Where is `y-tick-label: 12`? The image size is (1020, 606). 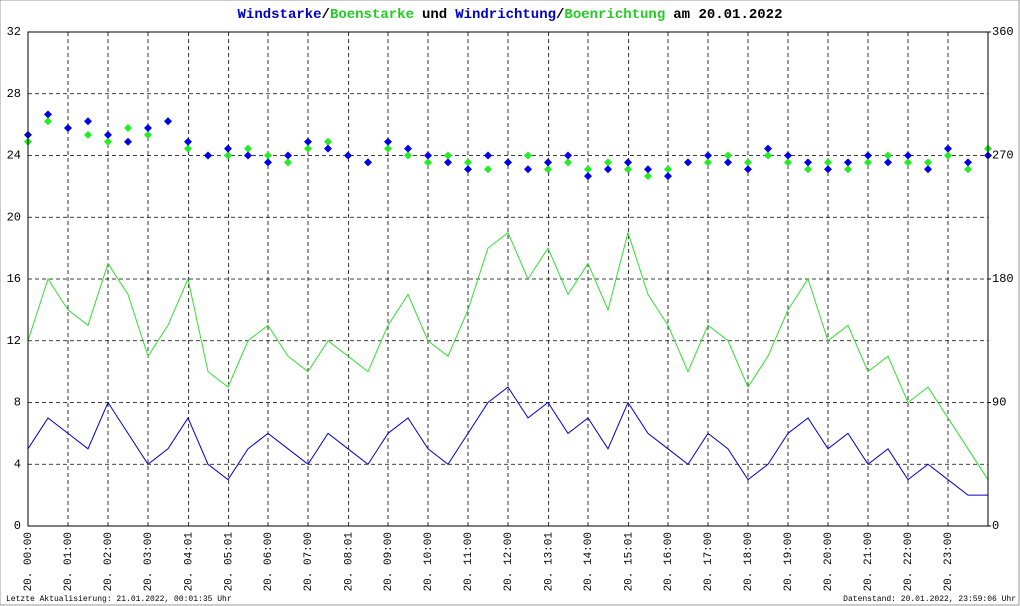 y-tick-label: 12 is located at coordinates (14, 341).